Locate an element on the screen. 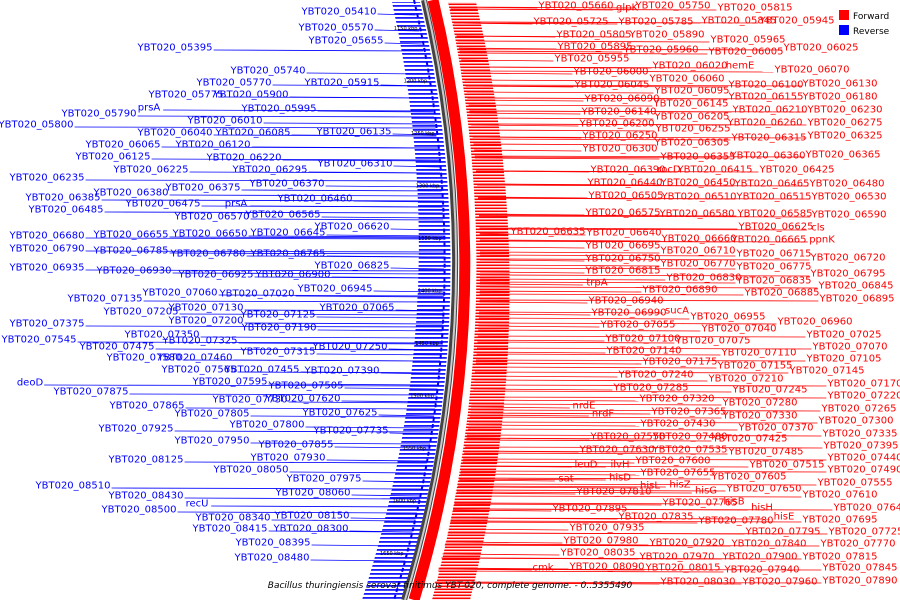  reverse-gene-label: YBT020_07475 is located at coordinates (117, 347).